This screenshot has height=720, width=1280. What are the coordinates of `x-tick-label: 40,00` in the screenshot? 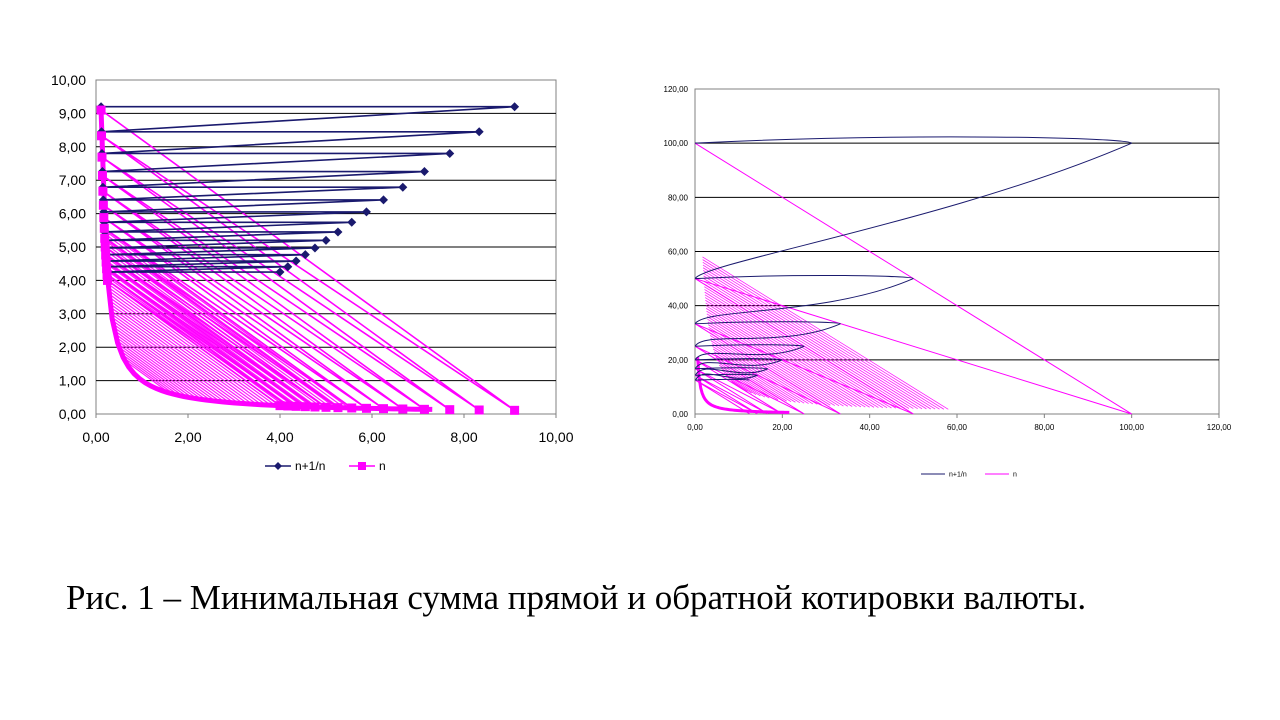 It's located at (870, 427).